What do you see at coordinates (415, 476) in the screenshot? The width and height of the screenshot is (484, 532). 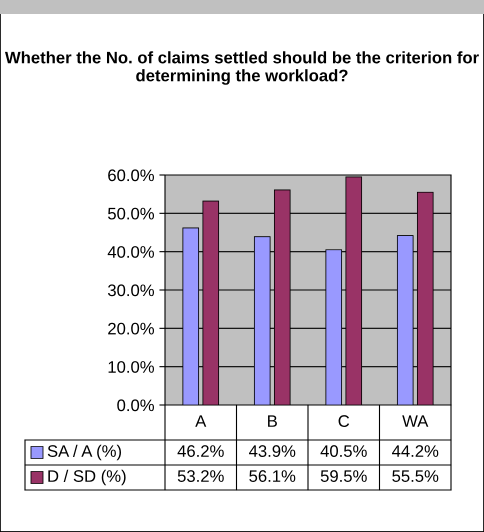 I see `data-label: 55.5%` at bounding box center [415, 476].